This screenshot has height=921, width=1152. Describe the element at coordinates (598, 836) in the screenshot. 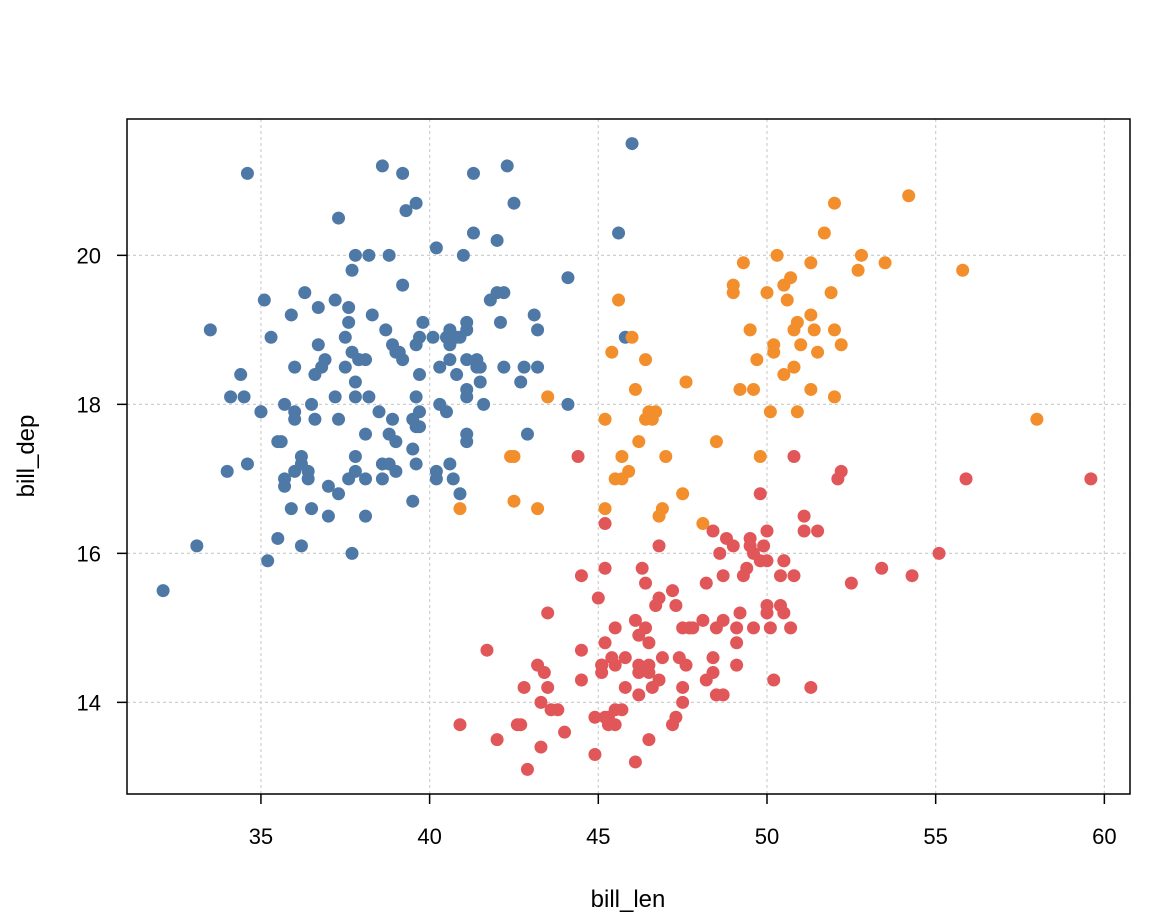

I see `x-tick-label: 45` at that location.